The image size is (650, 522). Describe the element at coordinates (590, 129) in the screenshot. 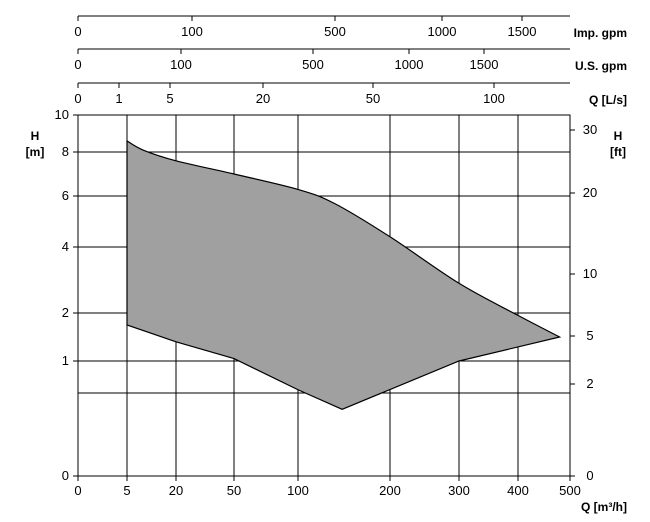

I see `y-axis-right-tick-label: 30` at that location.